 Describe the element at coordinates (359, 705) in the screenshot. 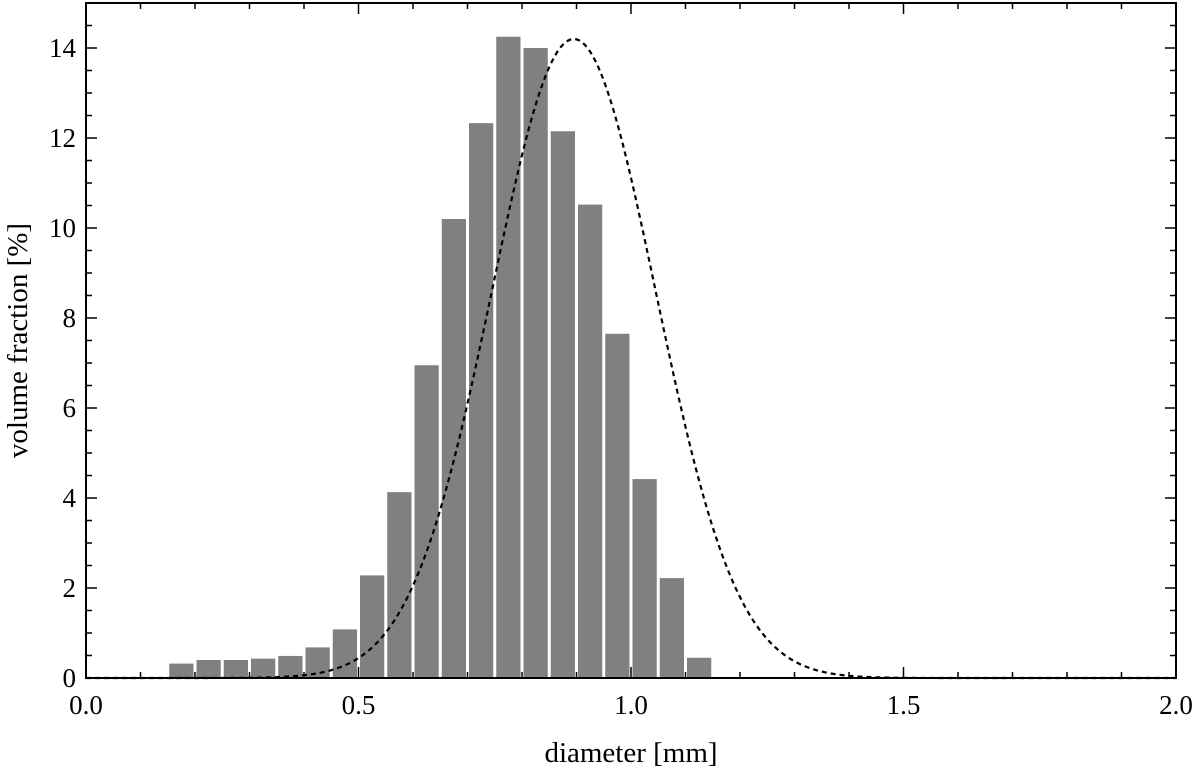

I see `x-tick-label: 0.5` at that location.